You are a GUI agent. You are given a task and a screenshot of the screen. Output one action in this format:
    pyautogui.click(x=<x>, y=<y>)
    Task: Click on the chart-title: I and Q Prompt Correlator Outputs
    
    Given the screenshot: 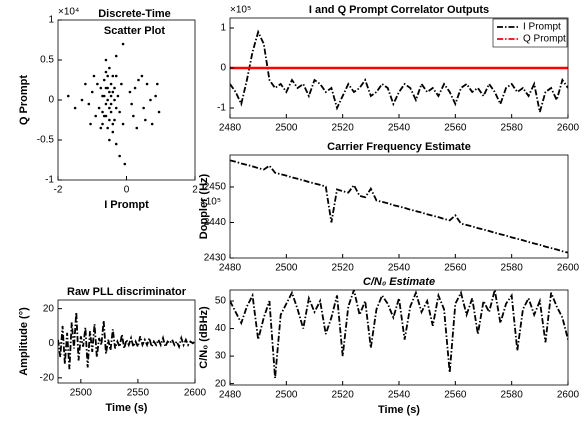 What is the action you would take?
    pyautogui.click(x=399, y=10)
    